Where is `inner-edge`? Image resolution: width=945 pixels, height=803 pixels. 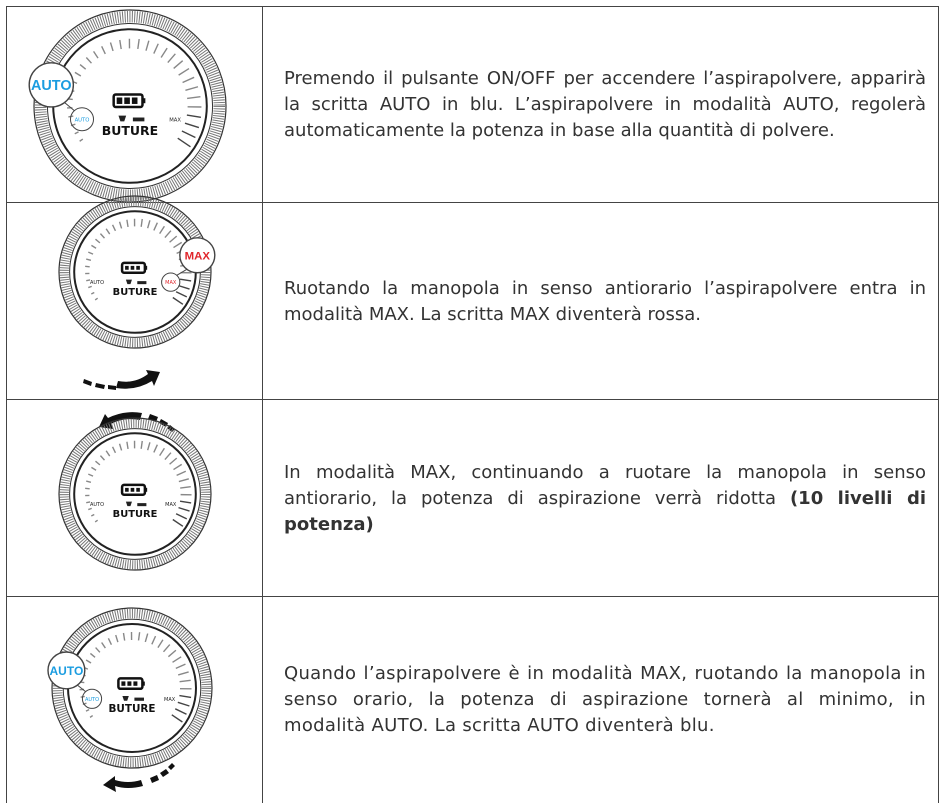 inner-edge is located at coordinates (135, 494).